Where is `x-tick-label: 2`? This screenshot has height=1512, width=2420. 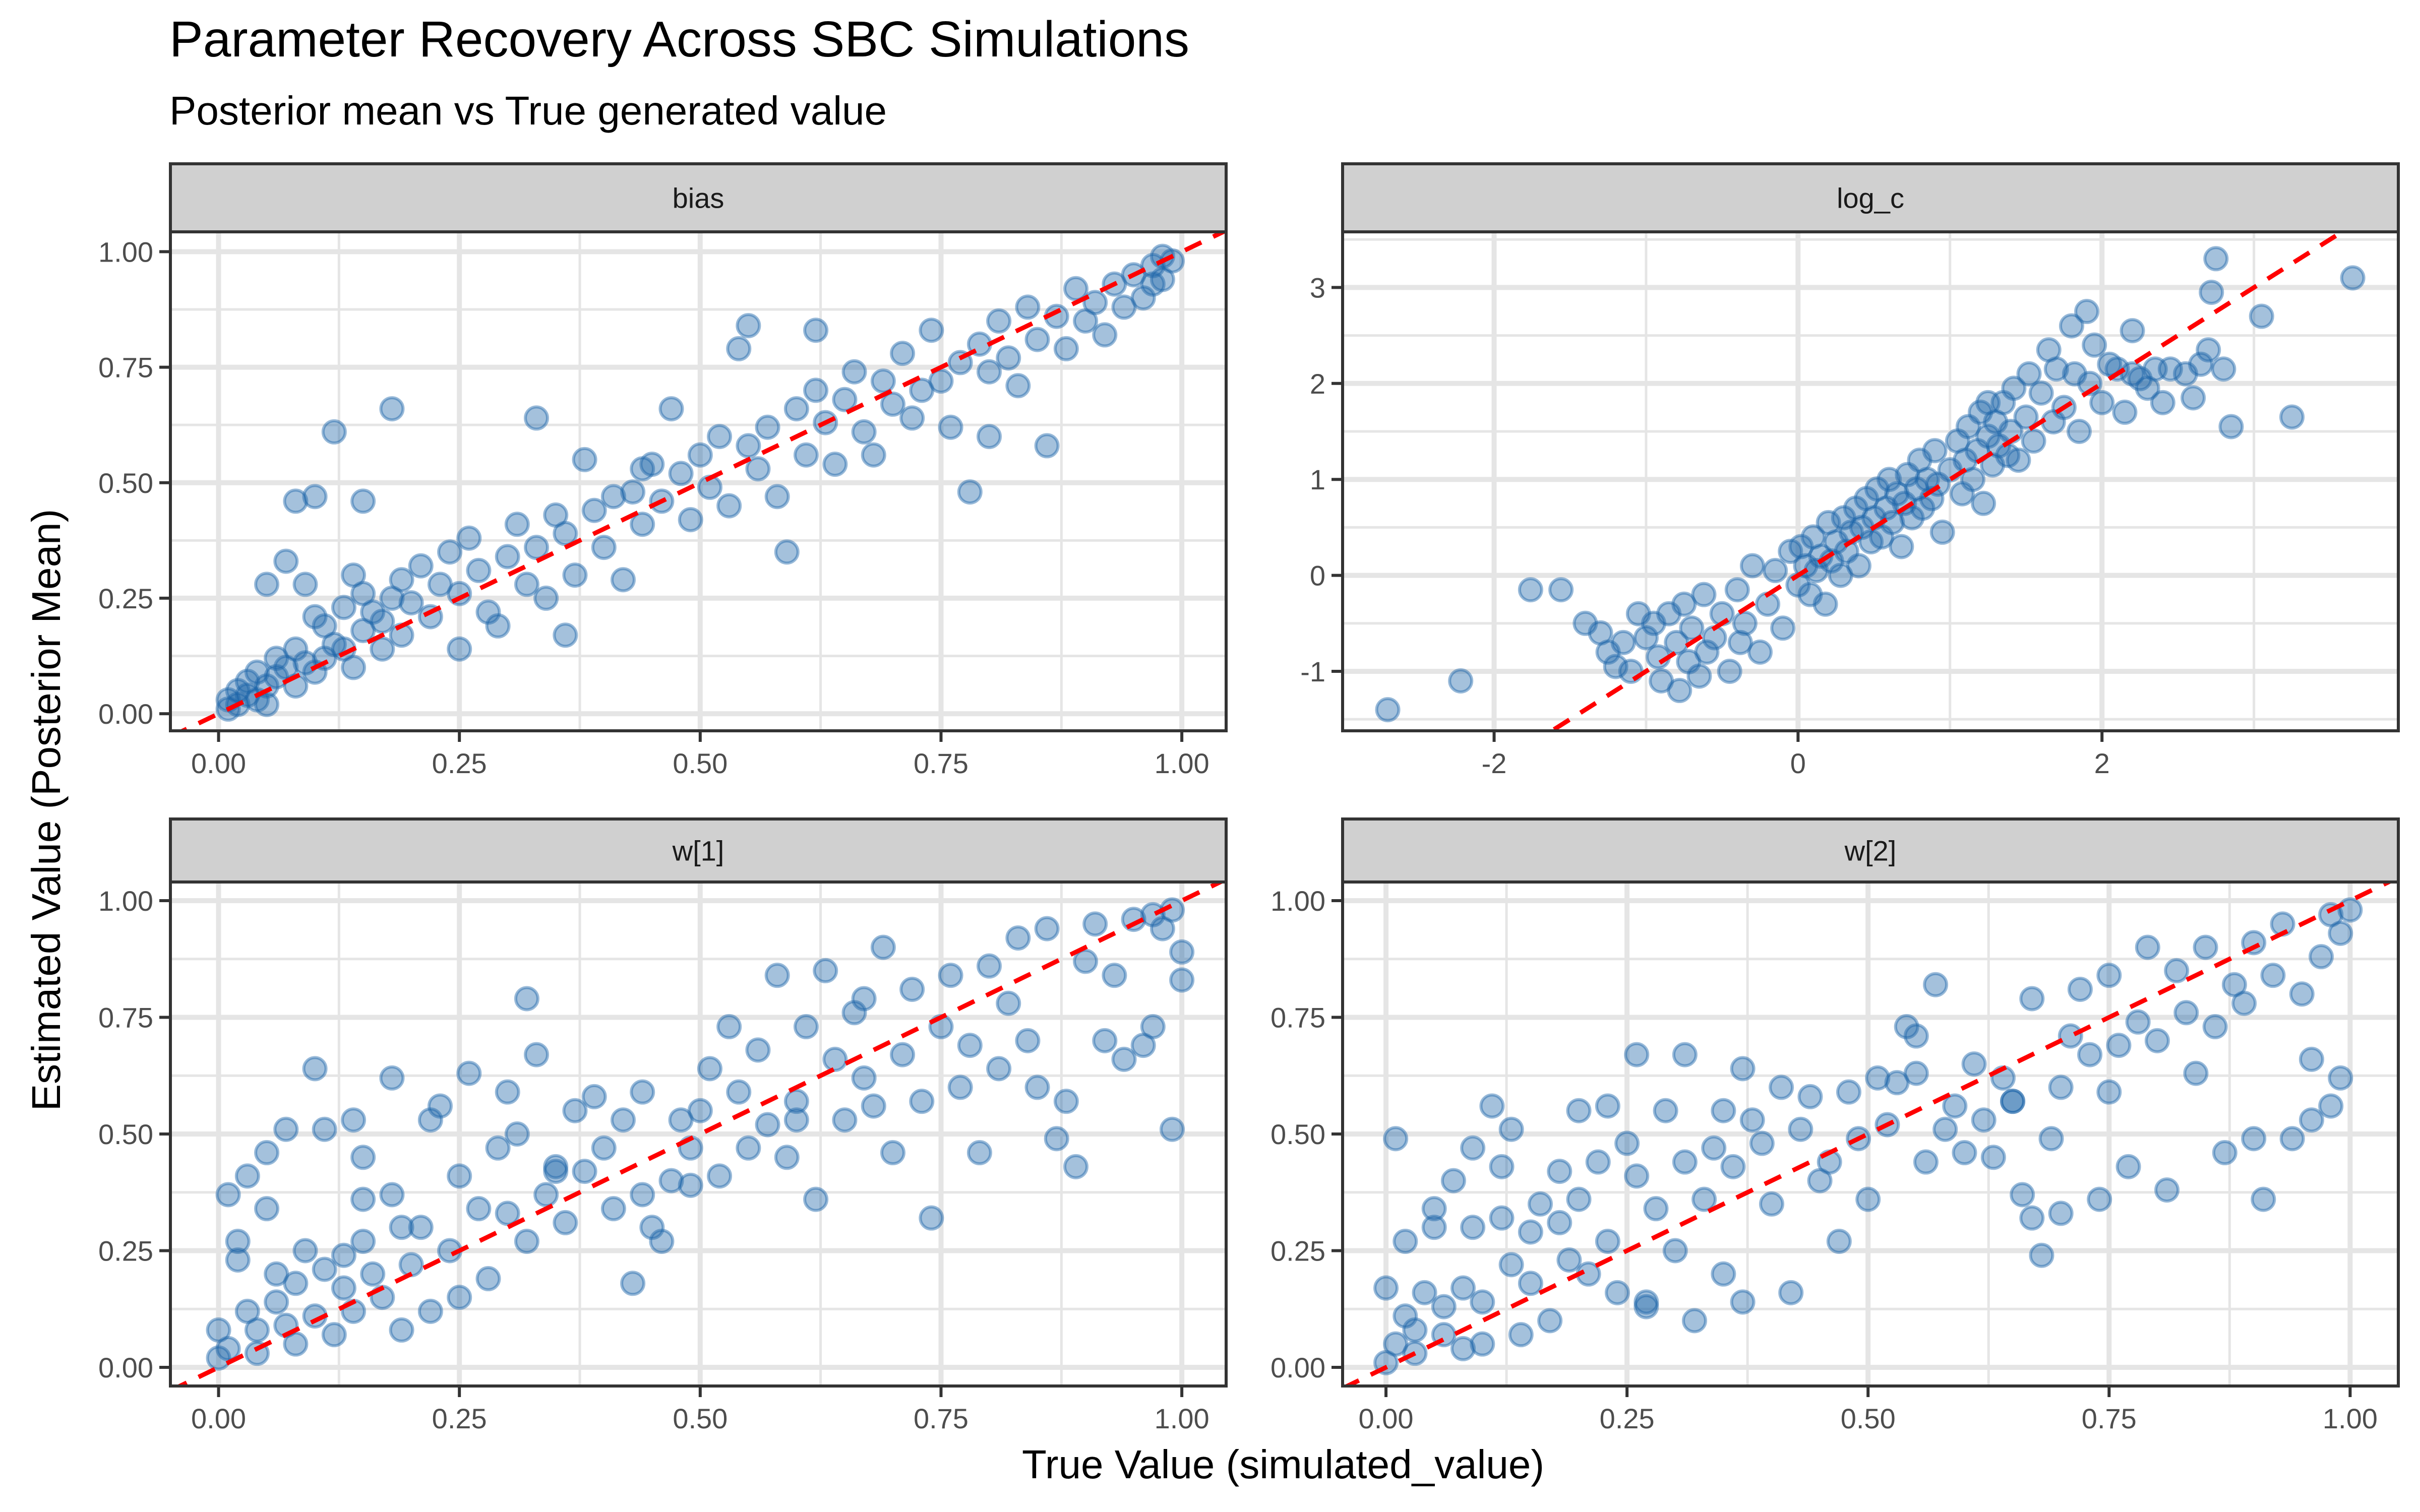 x-tick-label: 2 is located at coordinates (2102, 763).